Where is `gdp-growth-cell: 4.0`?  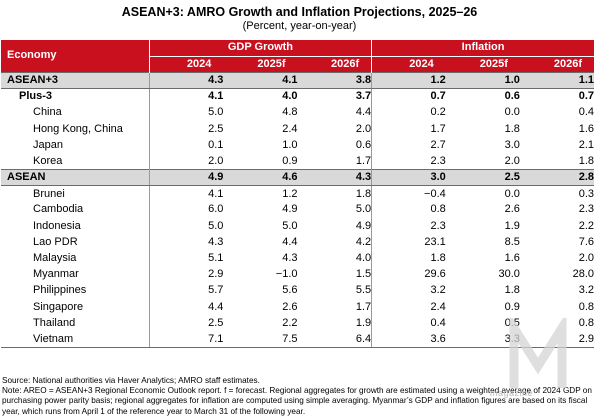
gdp-growth-cell: 4.0 is located at coordinates (290, 96).